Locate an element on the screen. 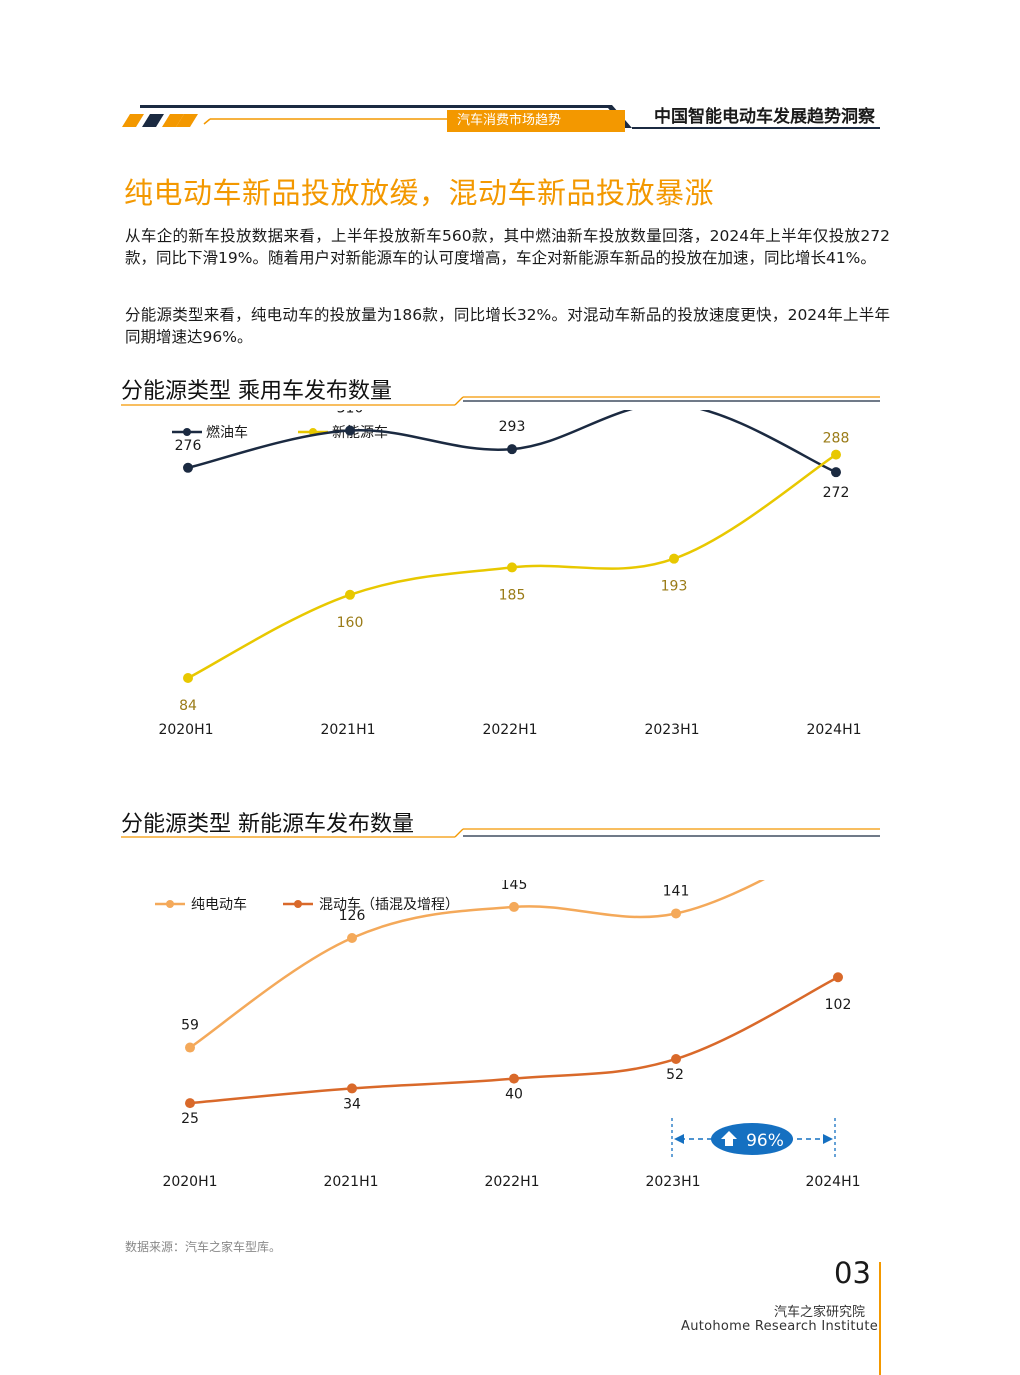 The image size is (1020, 1375). annotation-arrow-left-head is located at coordinates (679, 1139).